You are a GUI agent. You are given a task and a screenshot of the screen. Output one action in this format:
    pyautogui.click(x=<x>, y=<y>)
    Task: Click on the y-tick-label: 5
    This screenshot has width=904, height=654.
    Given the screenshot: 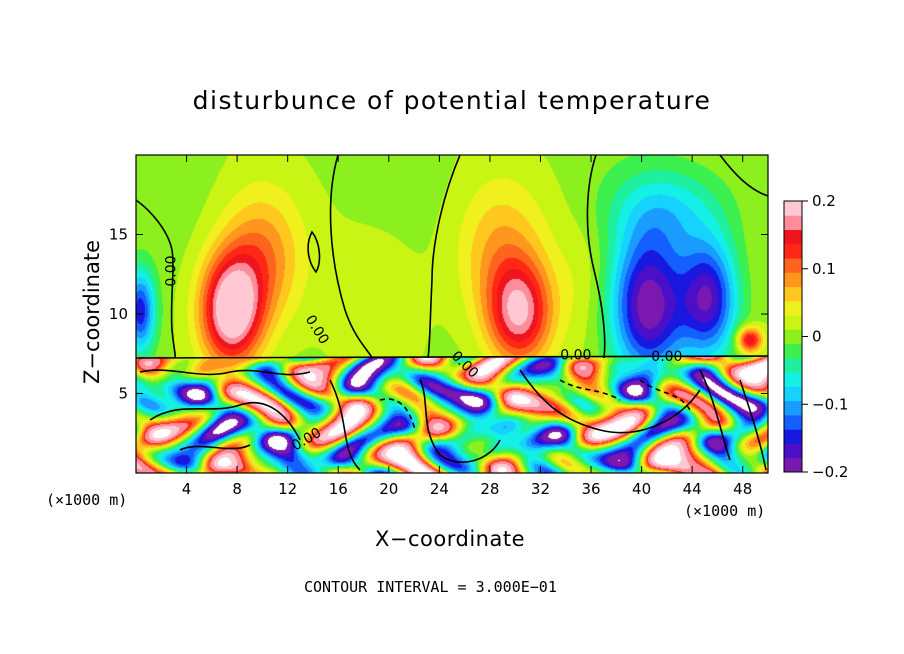 What is the action you would take?
    pyautogui.click(x=123, y=394)
    